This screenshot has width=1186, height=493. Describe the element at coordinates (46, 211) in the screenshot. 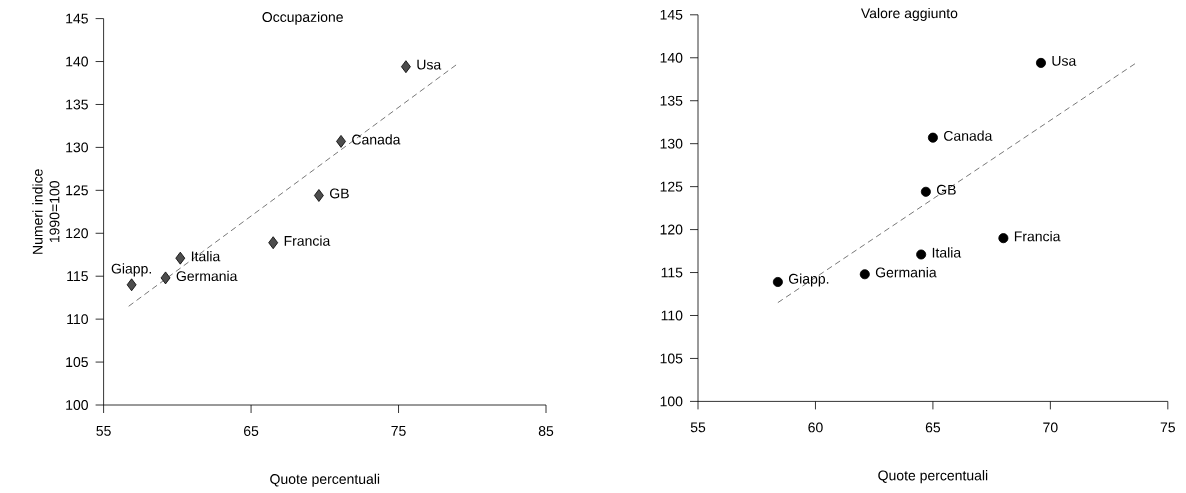

I see `y-axis-title: Numeri indice 1990=100` at that location.